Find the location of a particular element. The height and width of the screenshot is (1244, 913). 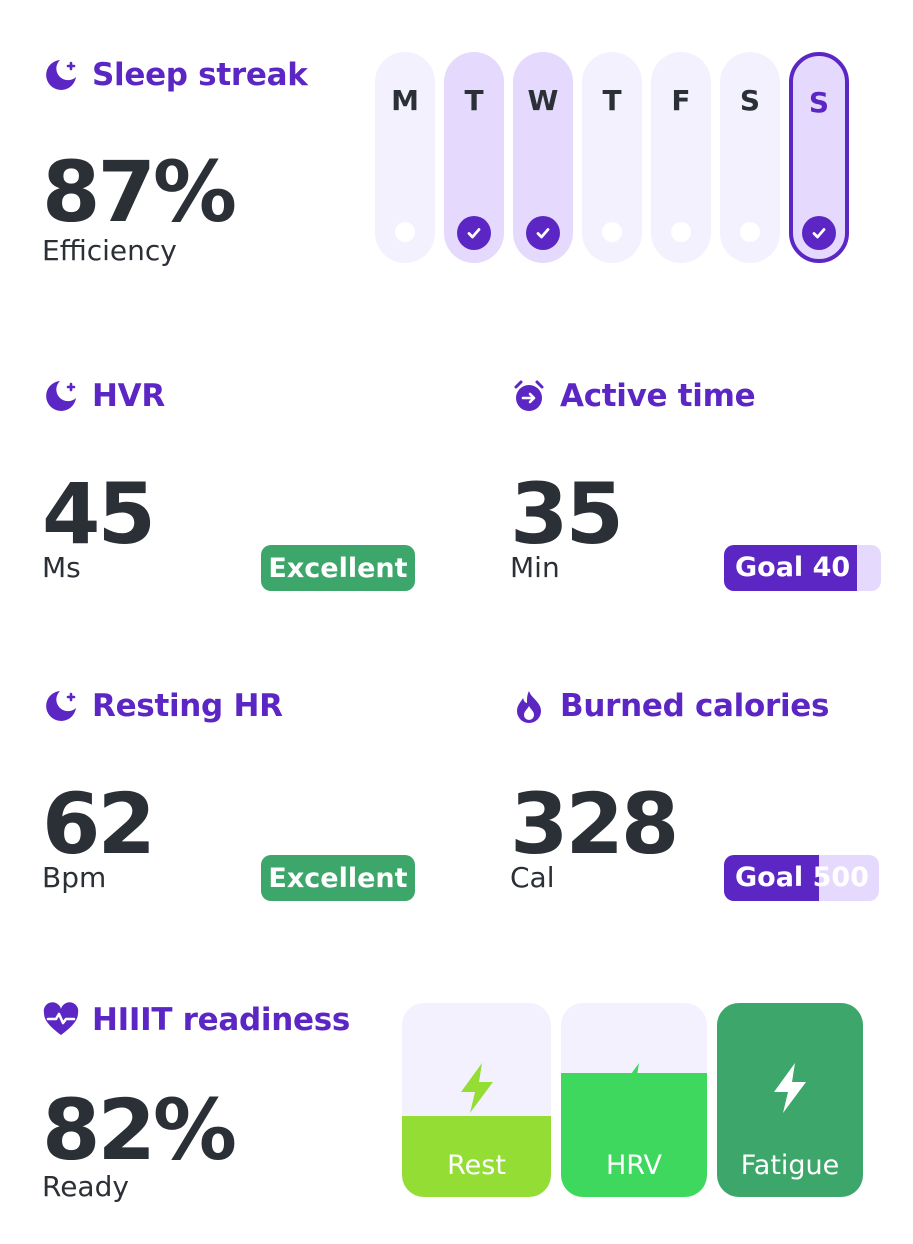

active-time-header: Active time is located at coordinates (633, 396).